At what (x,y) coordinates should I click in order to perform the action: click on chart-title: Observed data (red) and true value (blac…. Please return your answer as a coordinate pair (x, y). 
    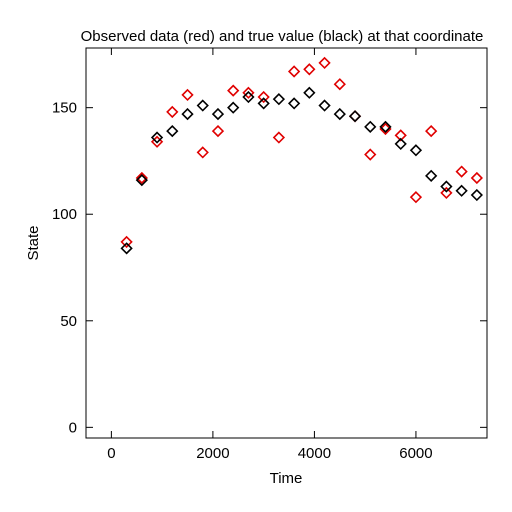
    Looking at the image, I should click on (282, 36).